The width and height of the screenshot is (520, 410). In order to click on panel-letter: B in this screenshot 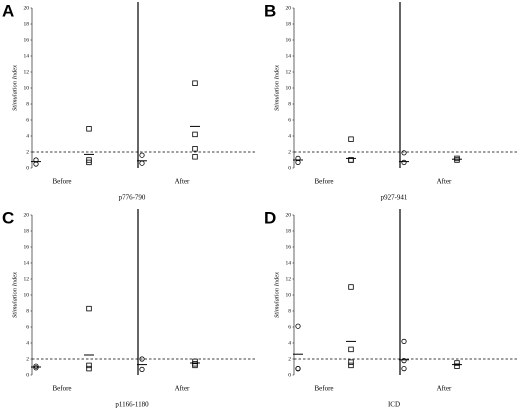, I will do `click(270, 10)`.